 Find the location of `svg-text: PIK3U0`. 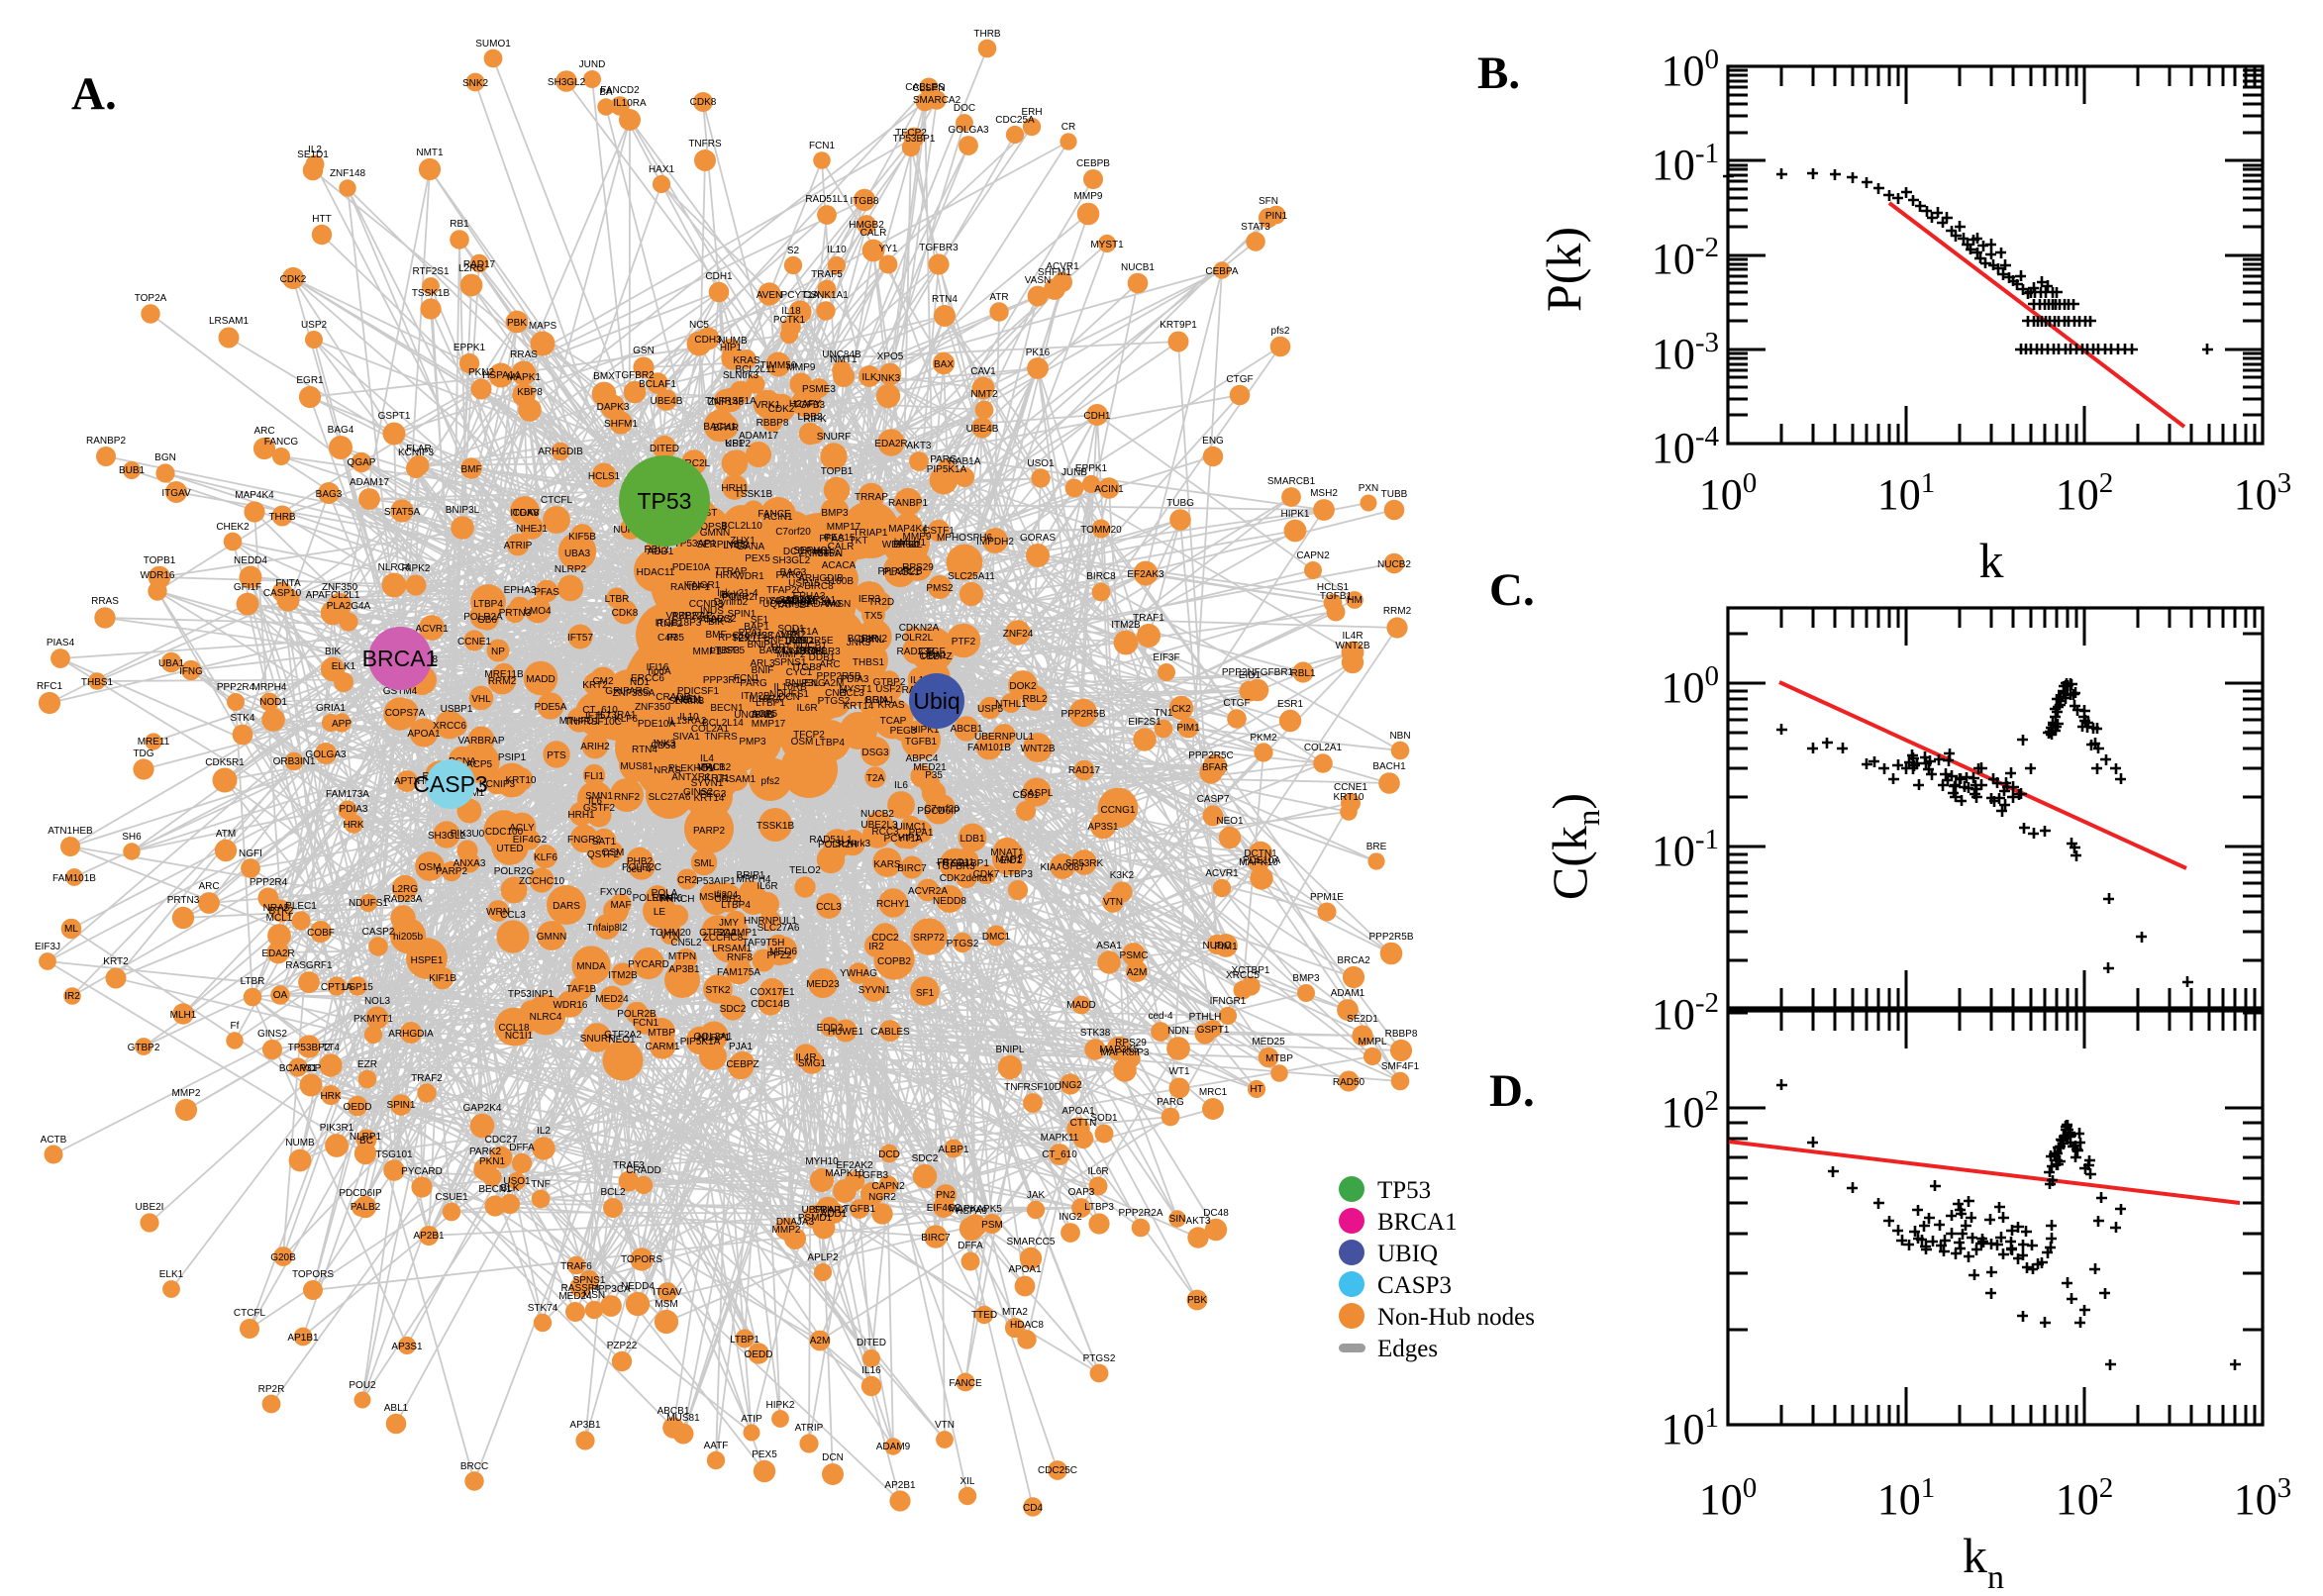

svg-text: PIK3U0 is located at coordinates (468, 834).